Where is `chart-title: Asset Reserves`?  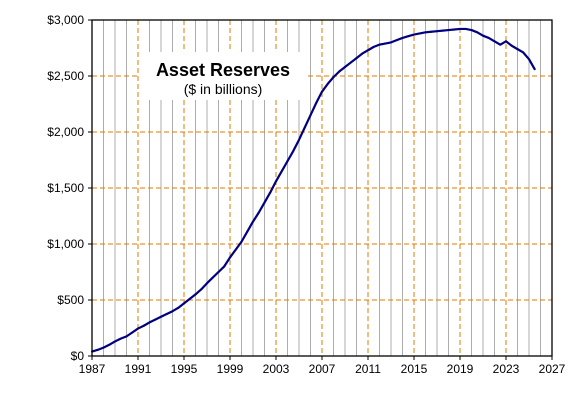 chart-title: Asset Reserves is located at coordinates (223, 70).